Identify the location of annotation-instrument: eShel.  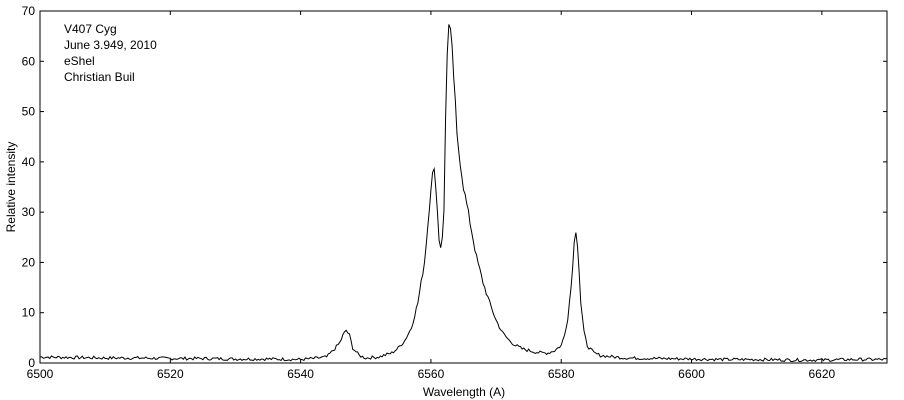
(79, 61).